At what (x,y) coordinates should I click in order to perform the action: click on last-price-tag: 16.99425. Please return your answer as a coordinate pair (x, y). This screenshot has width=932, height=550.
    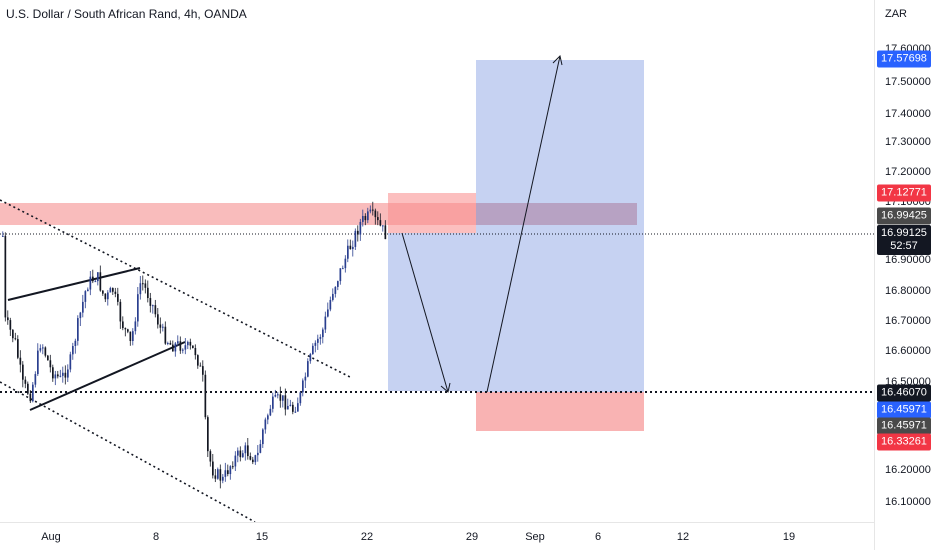
    Looking at the image, I should click on (904, 216).